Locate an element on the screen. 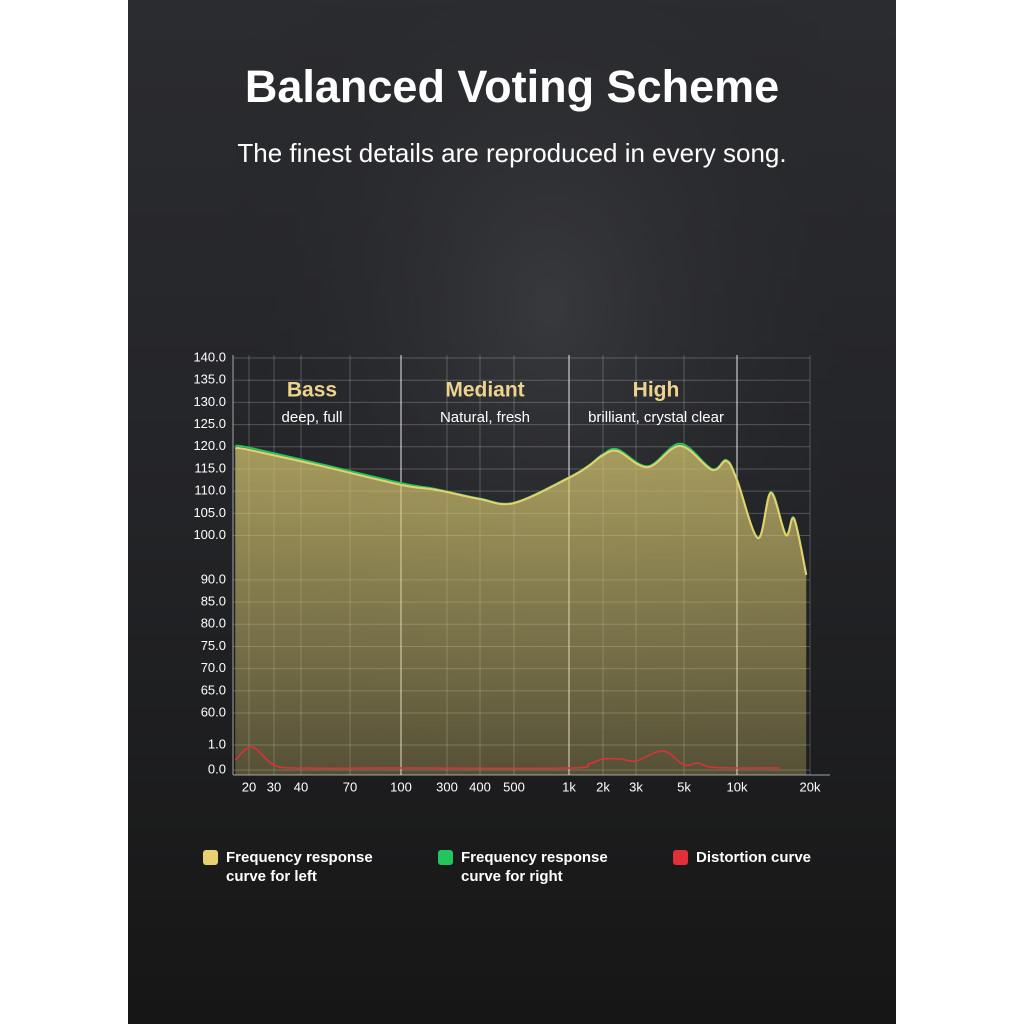 This screenshot has width=1024, height=1024. y-tick-label: 75.0 is located at coordinates (213, 645).